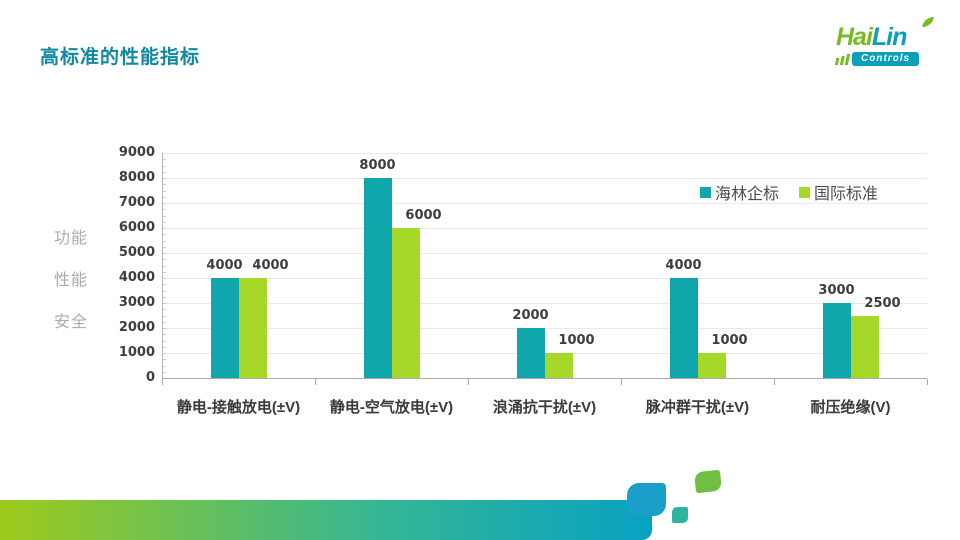  I want to click on y-axis-tick-label: 7000, so click(136, 202).